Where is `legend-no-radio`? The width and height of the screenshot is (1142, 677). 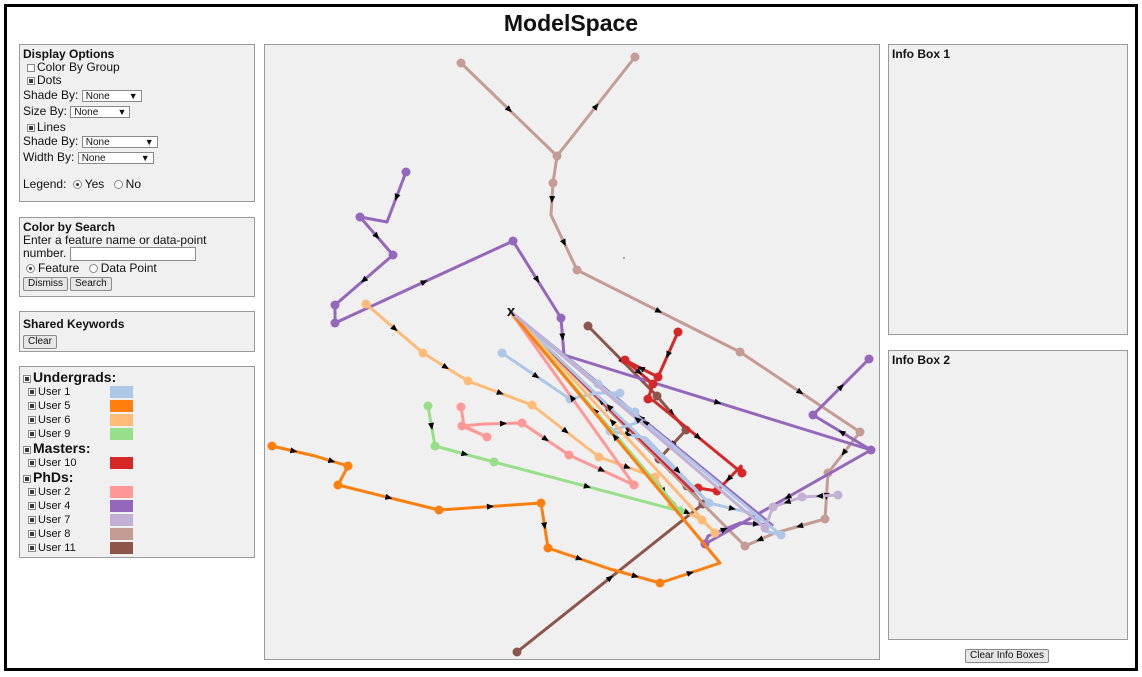 legend-no-radio is located at coordinates (118, 184).